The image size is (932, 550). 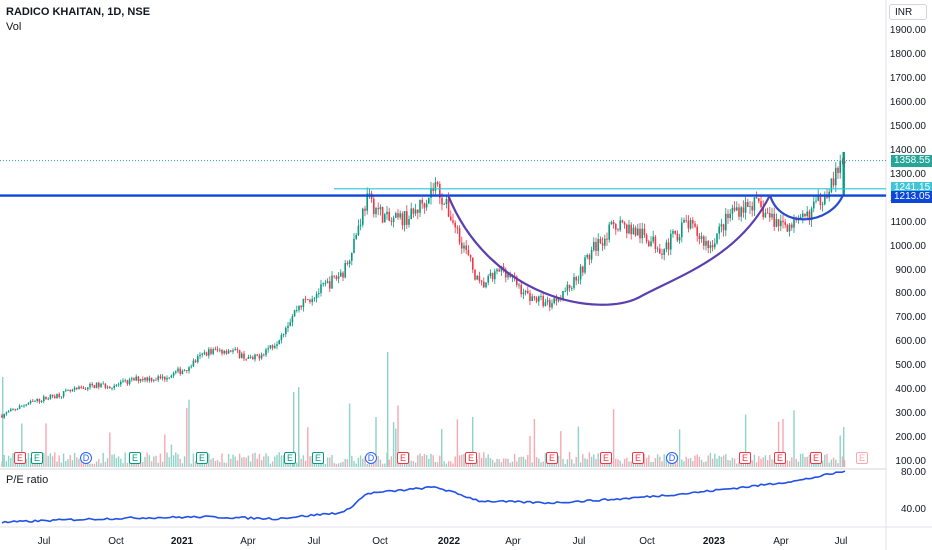 I want to click on price-tick: 200.00, so click(x=910, y=438).